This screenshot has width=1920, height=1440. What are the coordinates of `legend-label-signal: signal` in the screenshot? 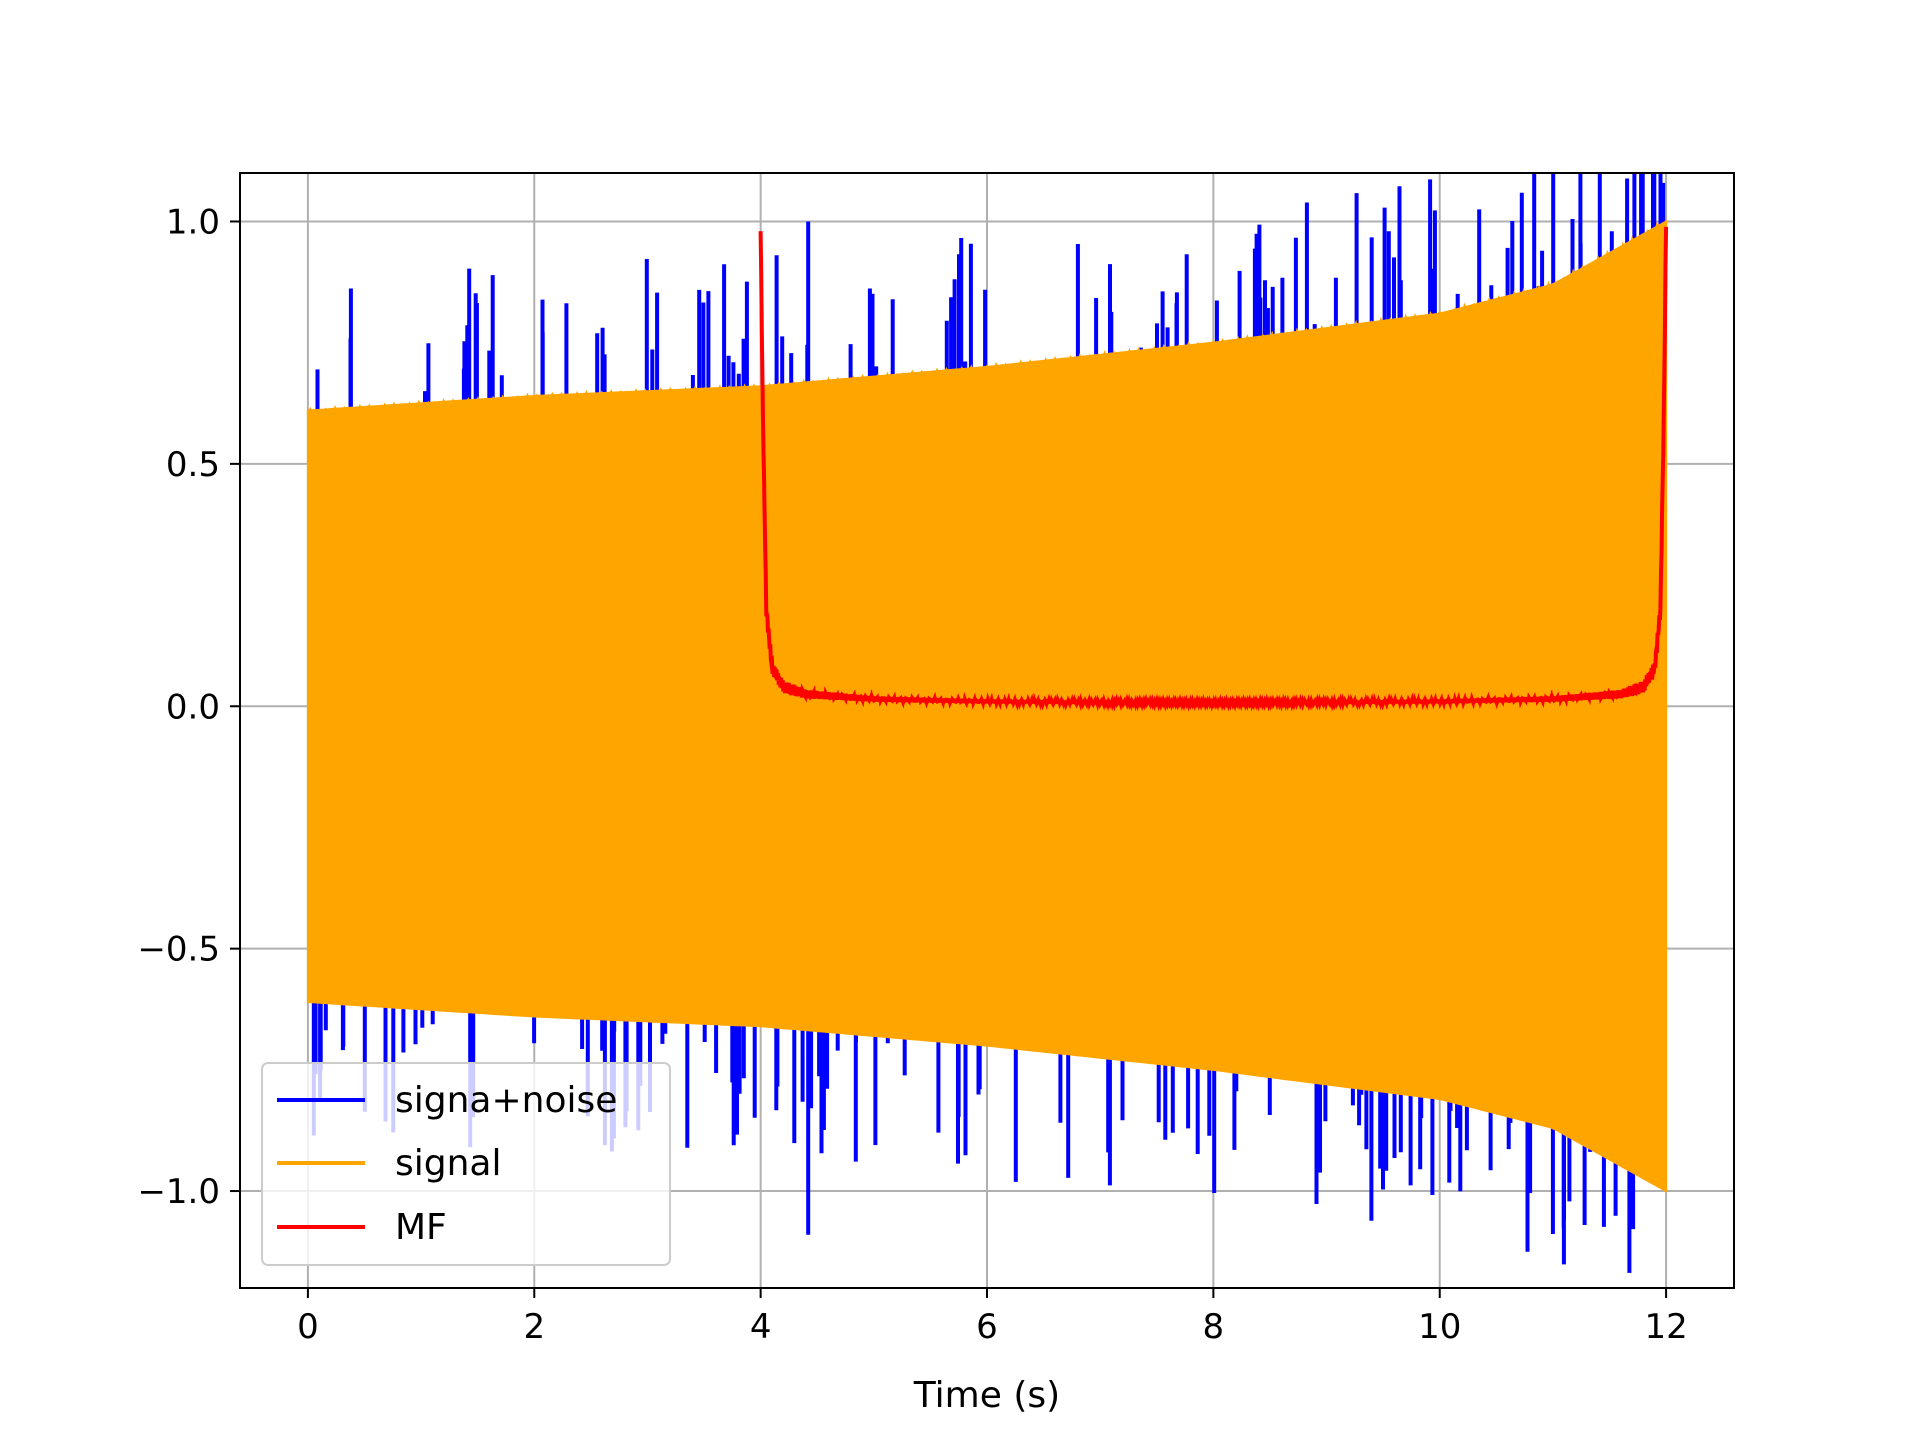 It's located at (448, 1163).